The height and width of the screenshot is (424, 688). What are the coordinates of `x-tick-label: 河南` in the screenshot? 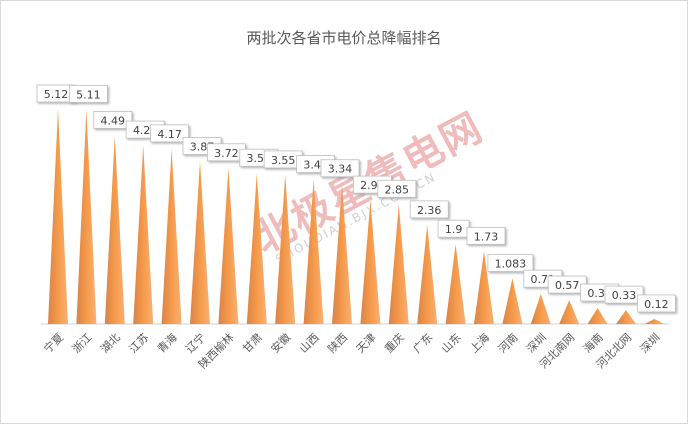 It's located at (508, 343).